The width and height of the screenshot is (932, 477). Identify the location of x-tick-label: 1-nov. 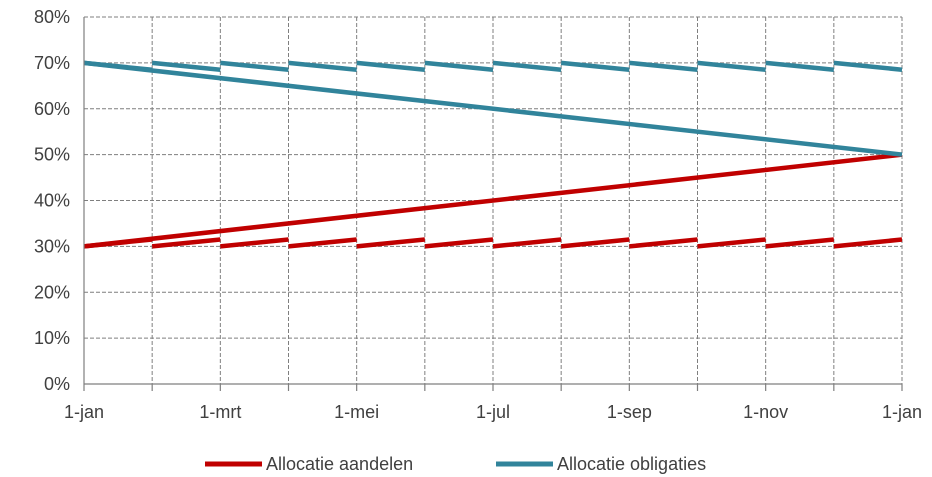
(765, 412).